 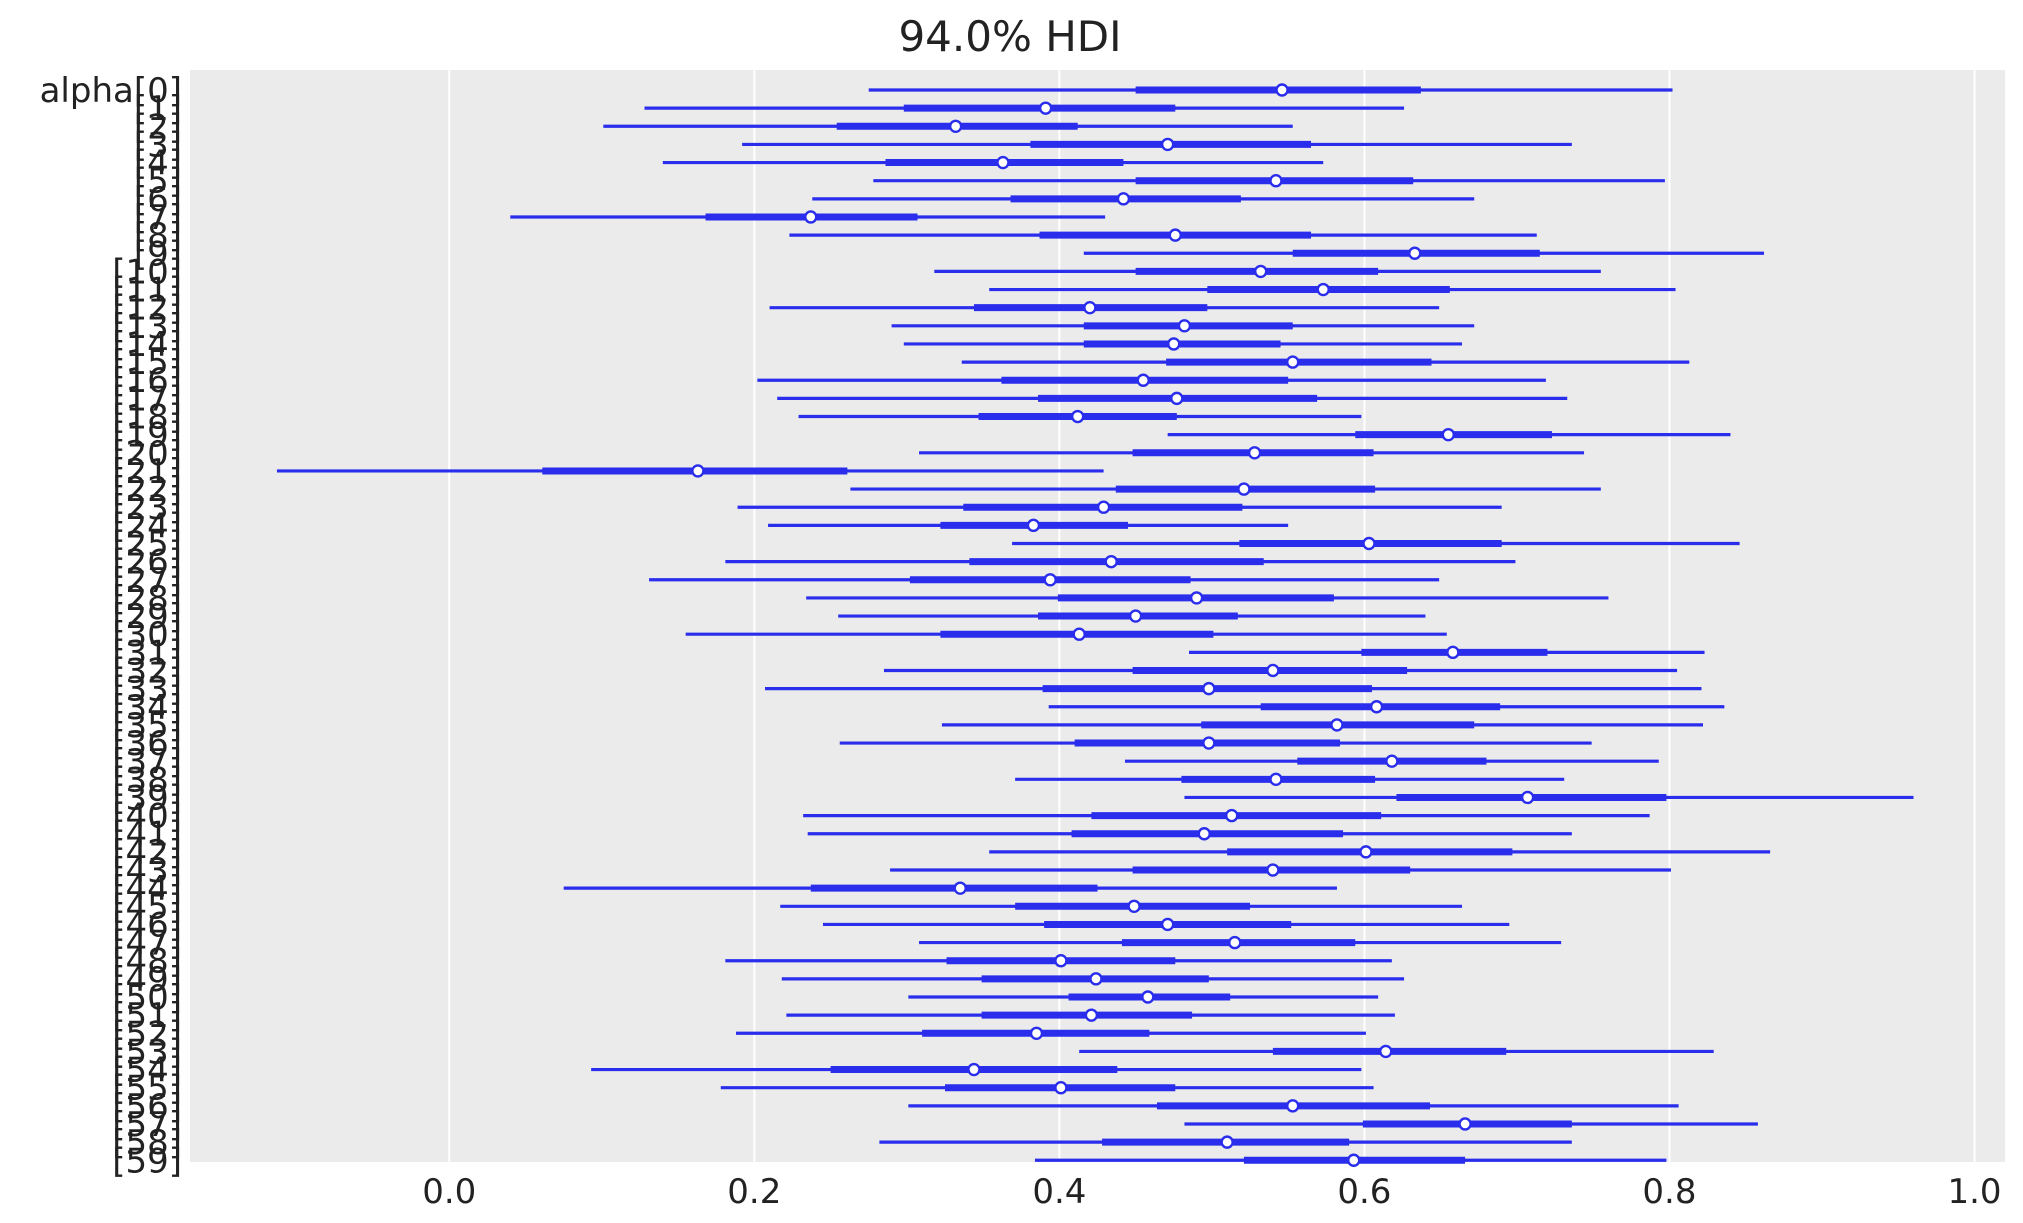 I want to click on y-tick-label: [26], so click(x=147, y=563).